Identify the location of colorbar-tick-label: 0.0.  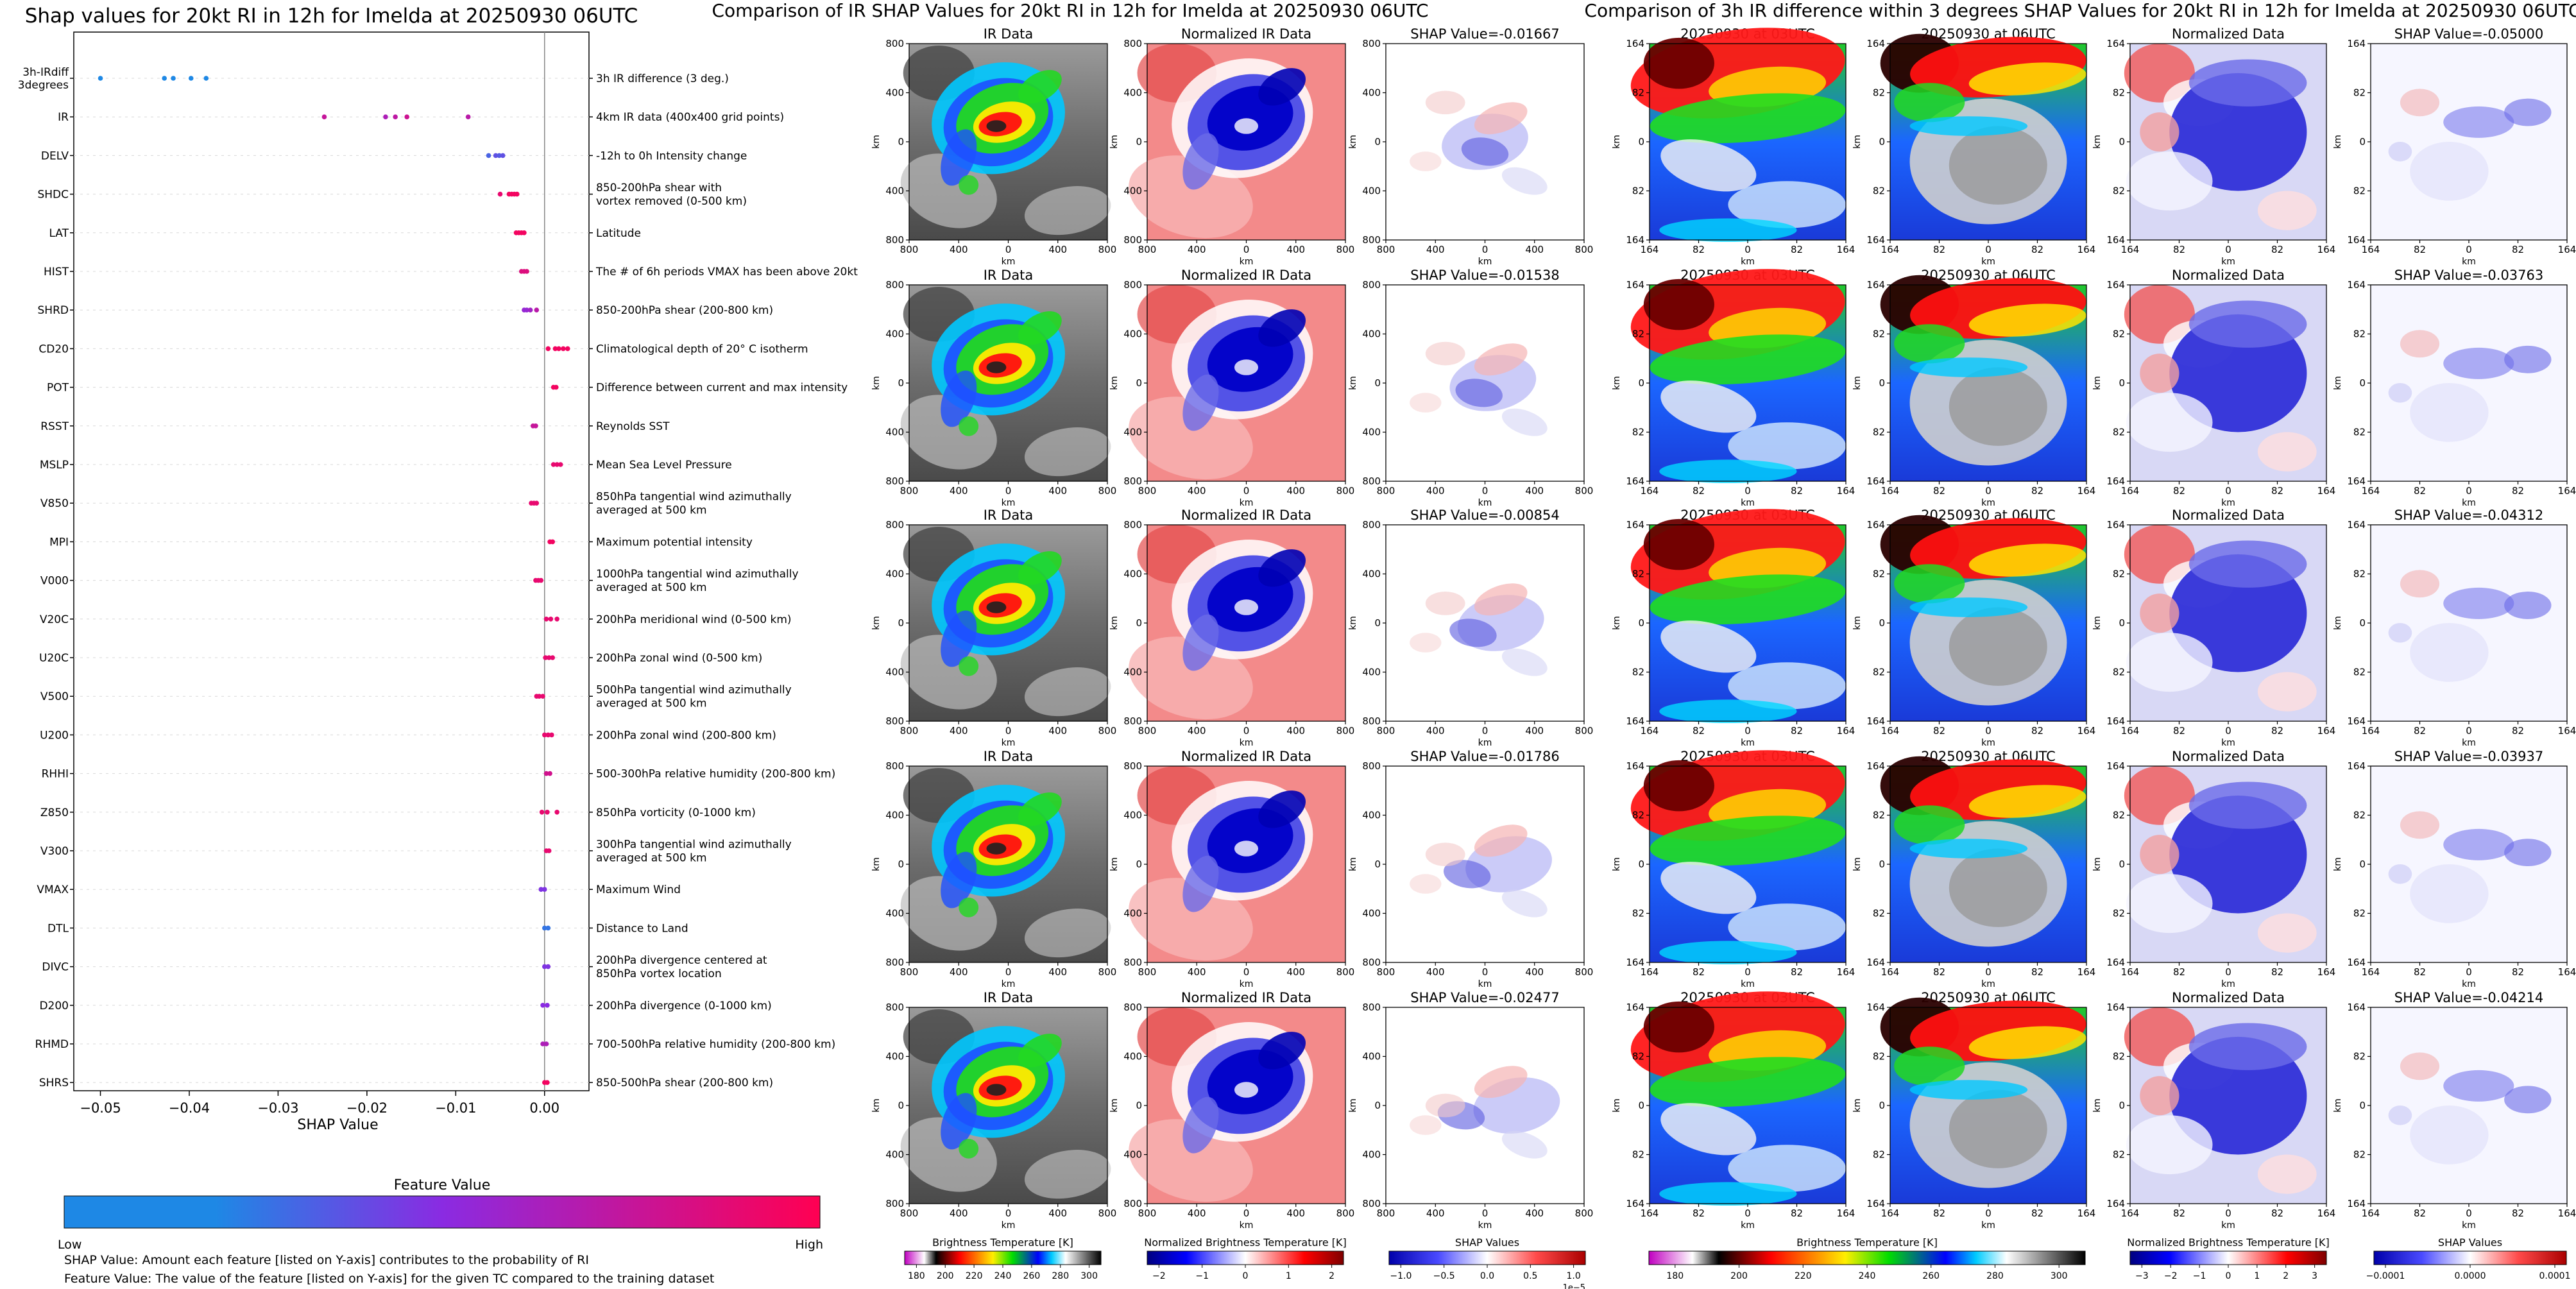
(1487, 1276).